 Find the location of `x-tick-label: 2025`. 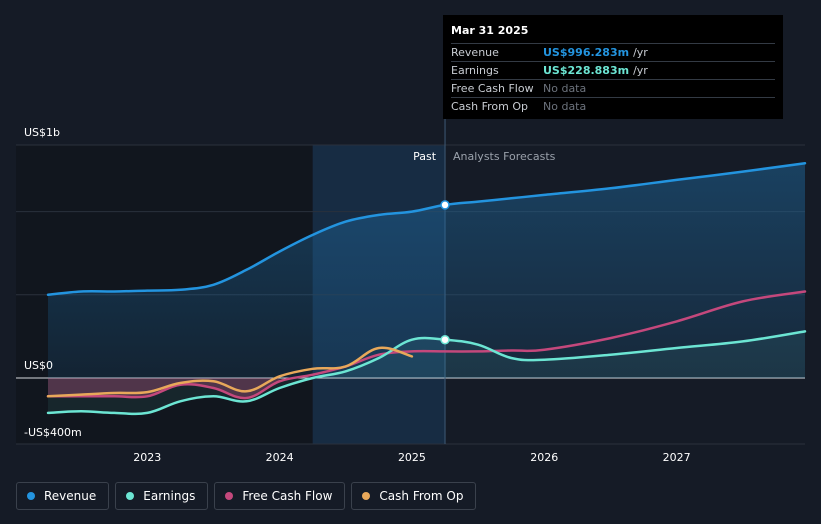

x-tick-label: 2025 is located at coordinates (412, 457).